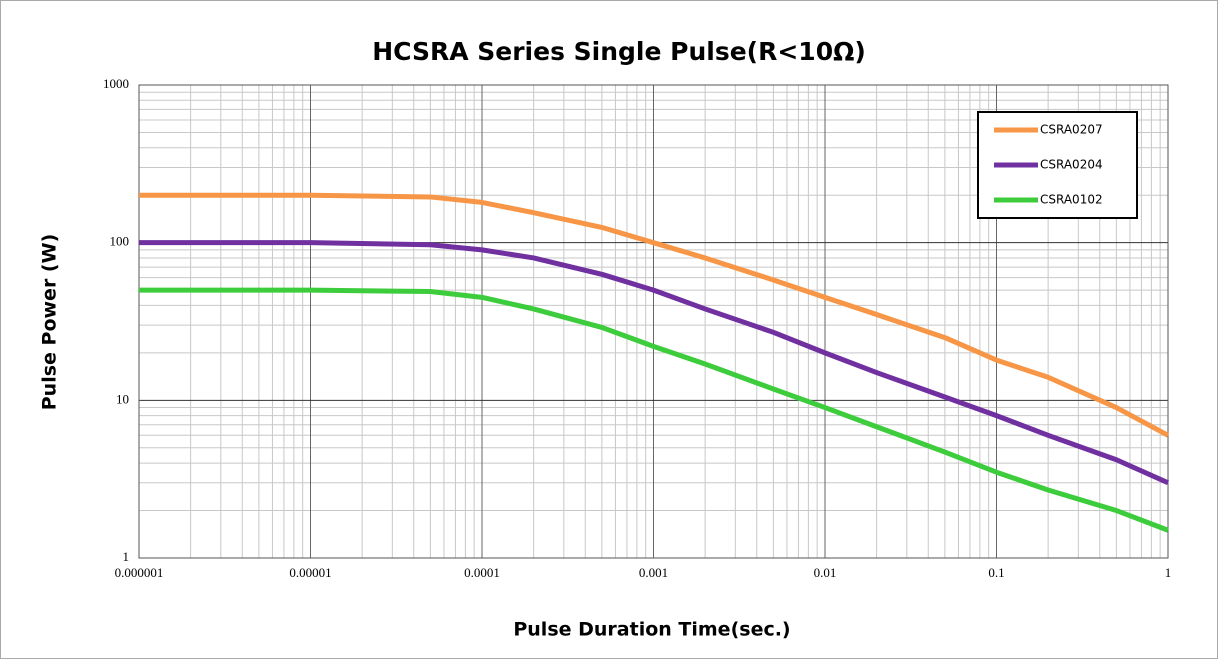 The width and height of the screenshot is (1219, 660). What do you see at coordinates (1071, 130) in the screenshot?
I see `legend-label: CSRA0207` at bounding box center [1071, 130].